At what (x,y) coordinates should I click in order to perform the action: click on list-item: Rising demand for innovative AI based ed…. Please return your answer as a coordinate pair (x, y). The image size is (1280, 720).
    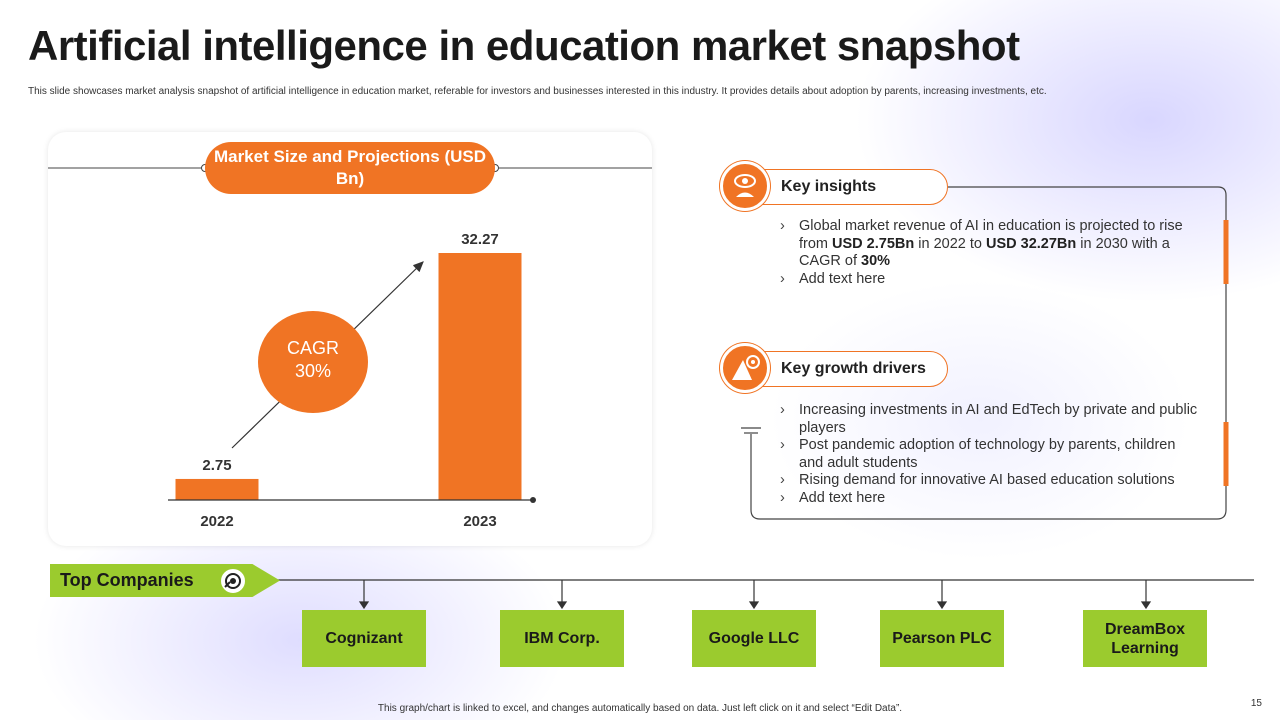
    Looking at the image, I should click on (990, 481).